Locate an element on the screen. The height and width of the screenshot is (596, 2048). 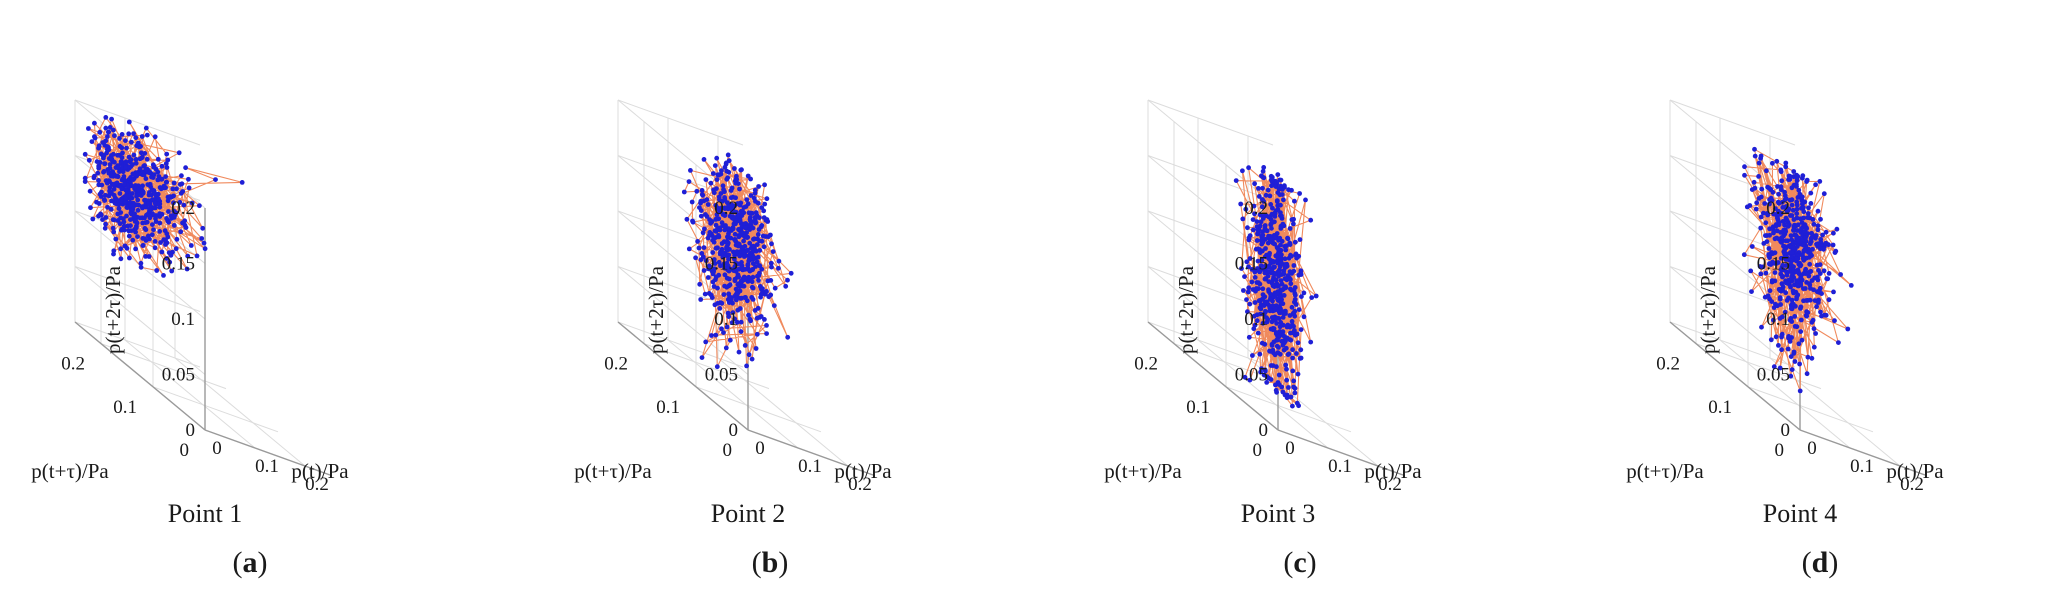
panel-caption: (a) is located at coordinates (250, 562).